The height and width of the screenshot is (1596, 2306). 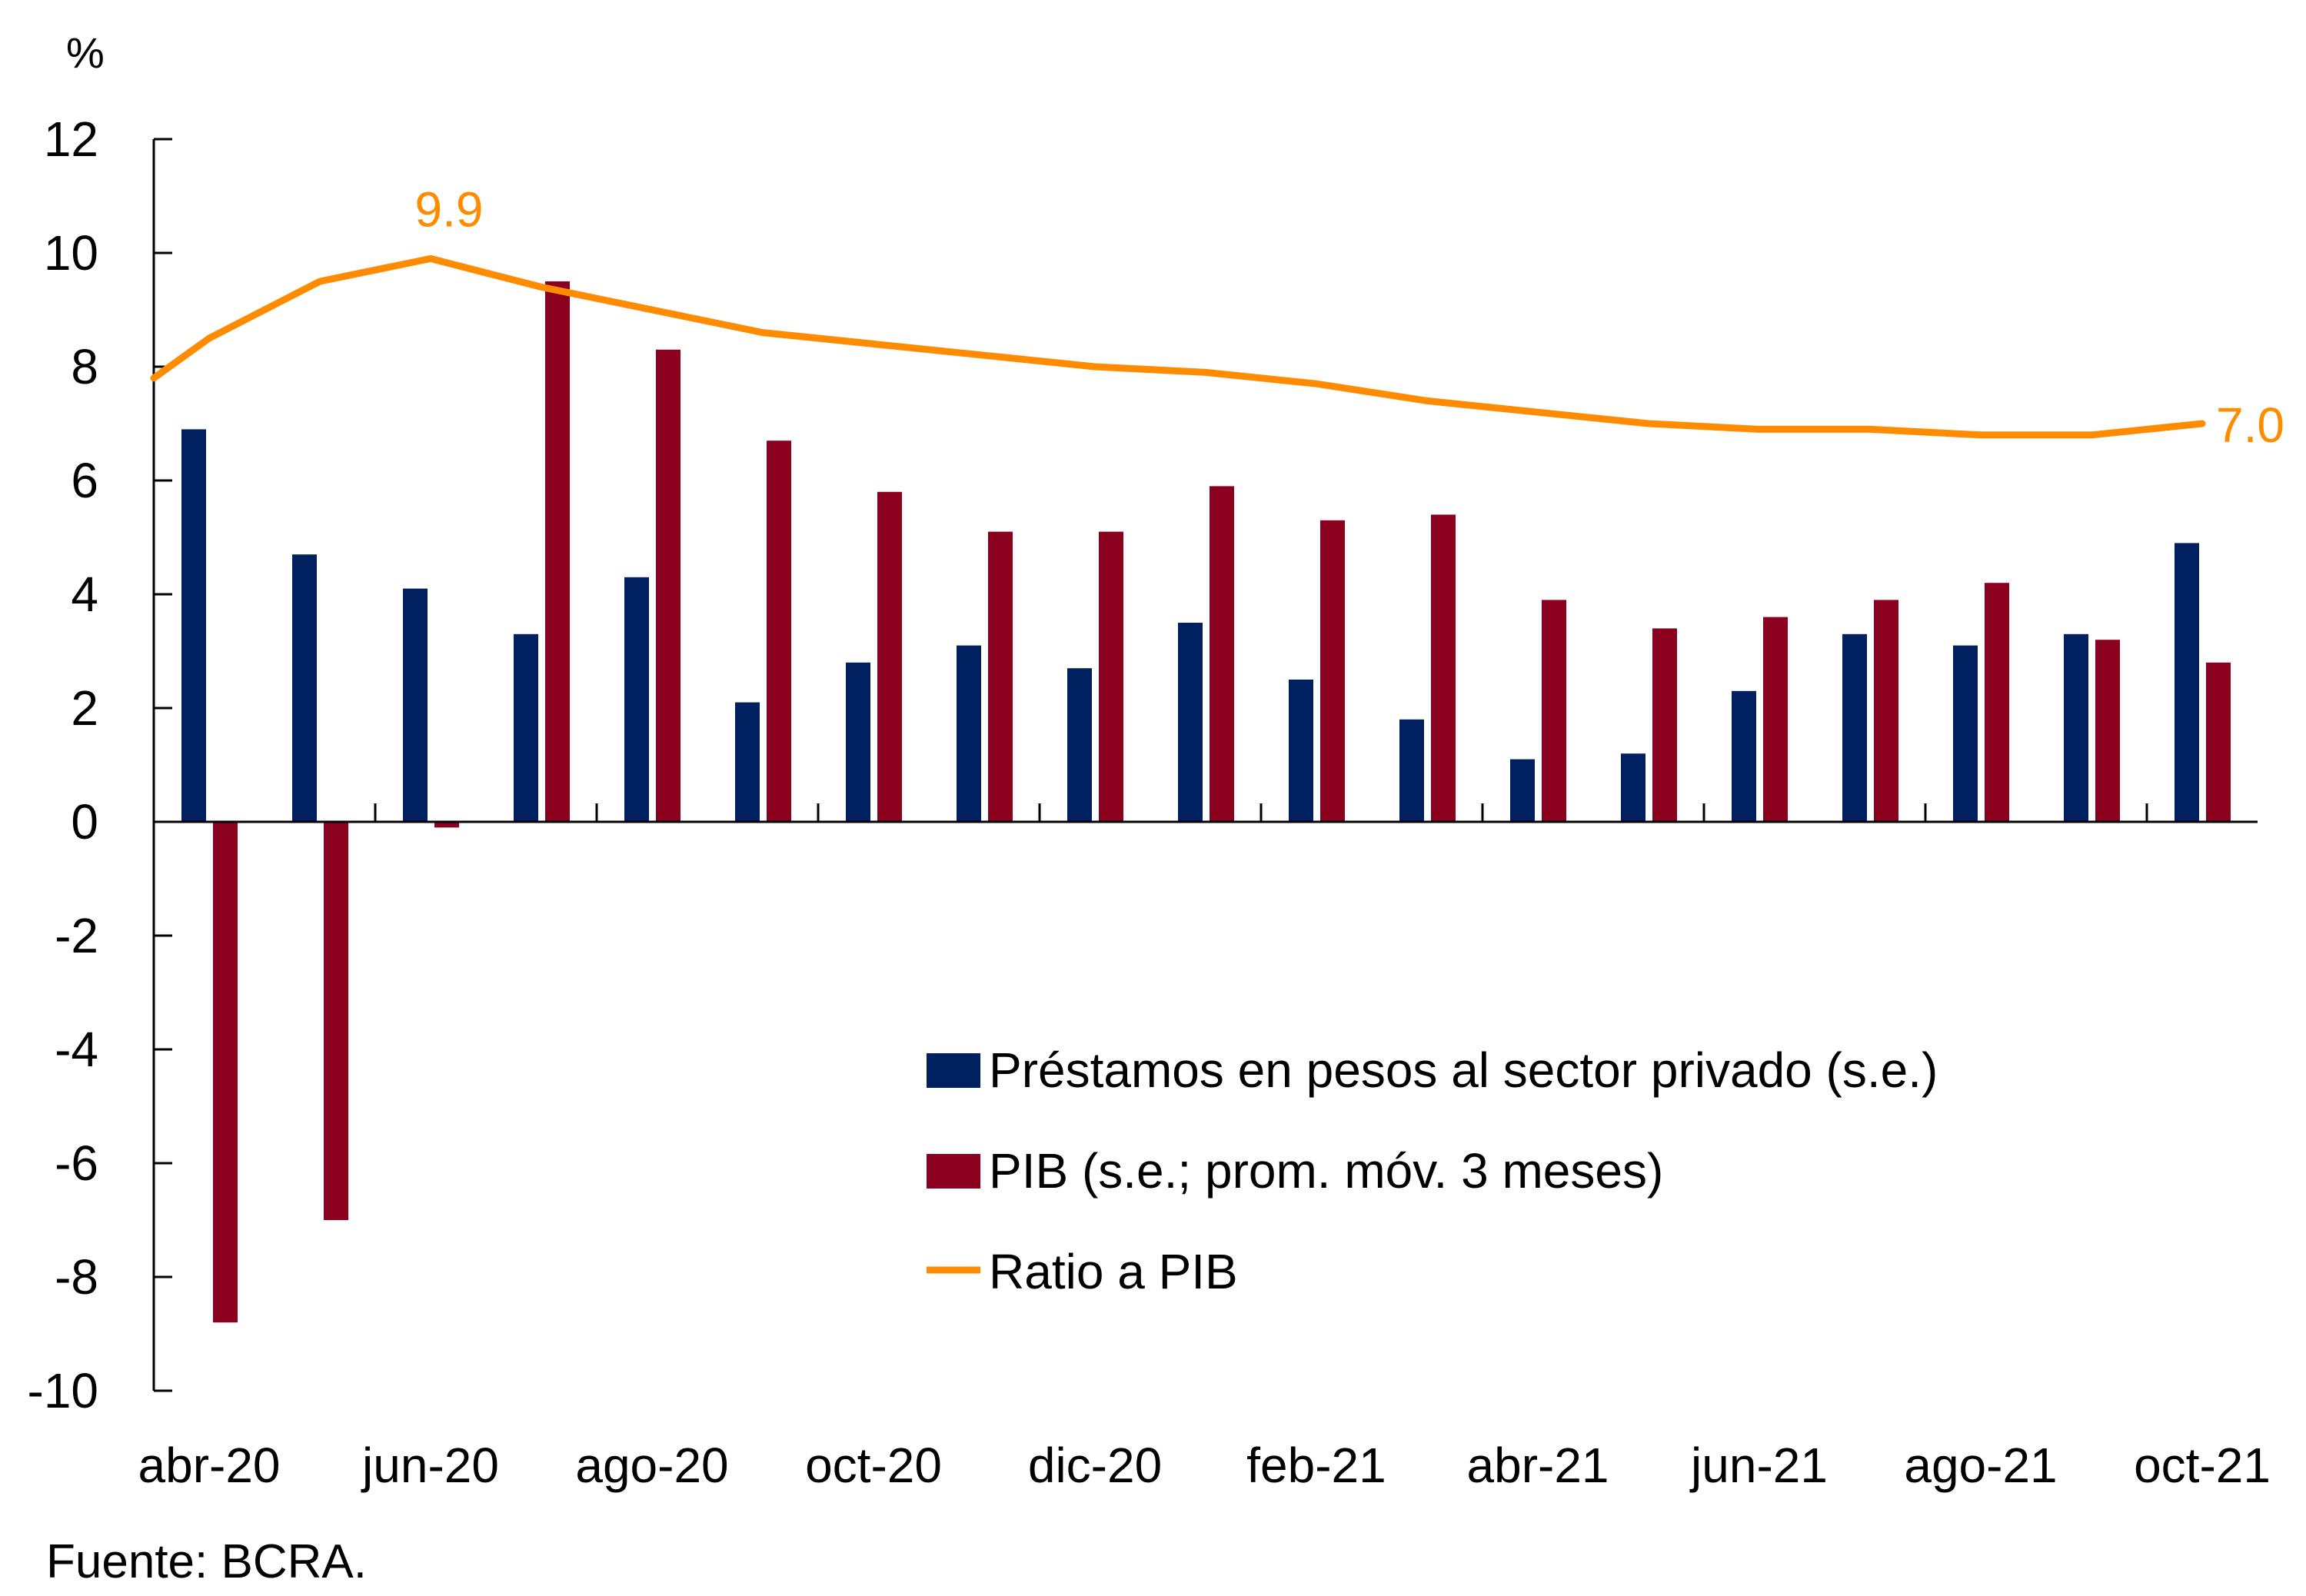 What do you see at coordinates (953, 1070) in the screenshot?
I see `legend-swatch-prestamos` at bounding box center [953, 1070].